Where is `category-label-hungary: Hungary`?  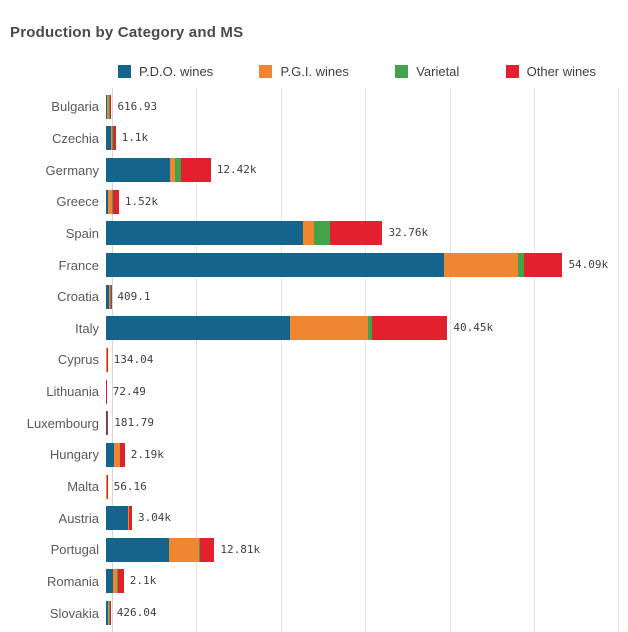
category-label-hungary: Hungary is located at coordinates (74, 455).